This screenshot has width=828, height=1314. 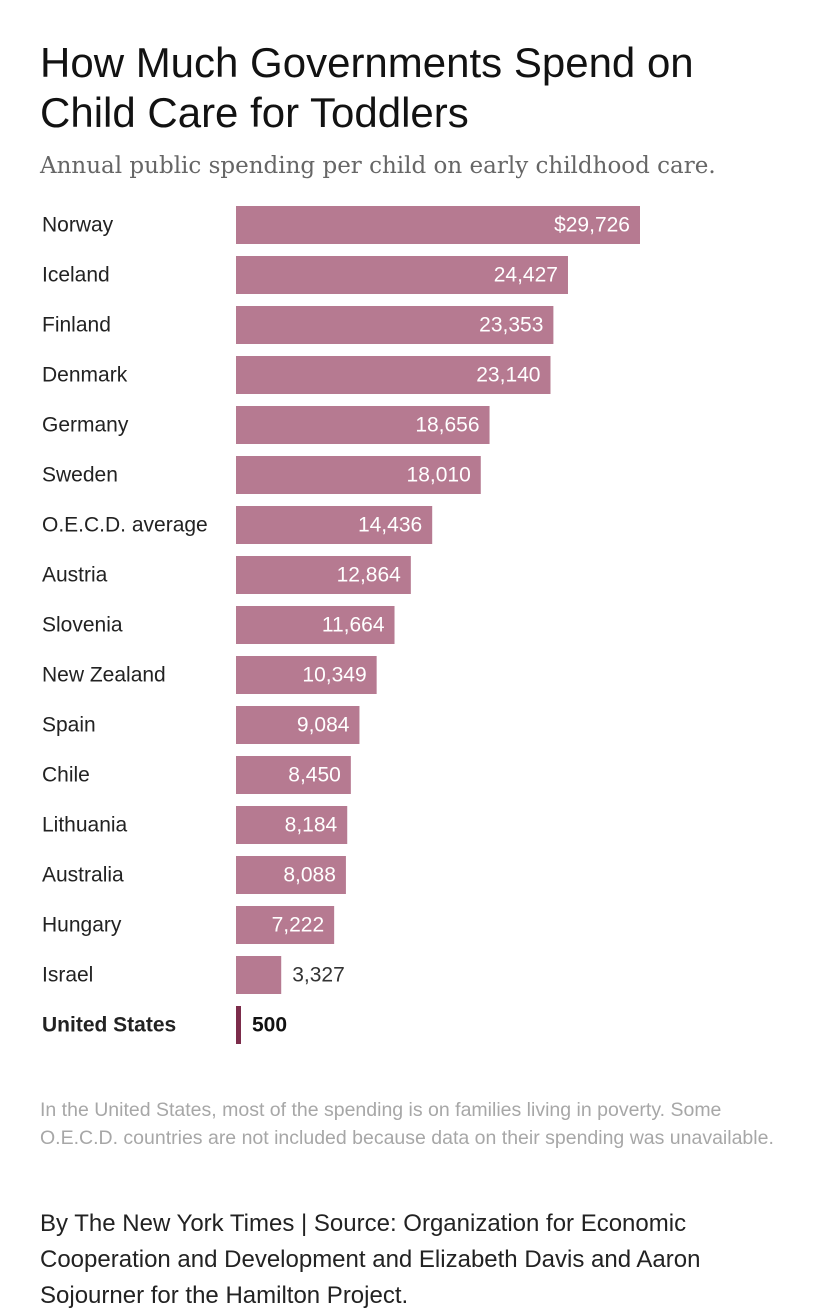 I want to click on category-label-sweden: Sweden, so click(x=80, y=475).